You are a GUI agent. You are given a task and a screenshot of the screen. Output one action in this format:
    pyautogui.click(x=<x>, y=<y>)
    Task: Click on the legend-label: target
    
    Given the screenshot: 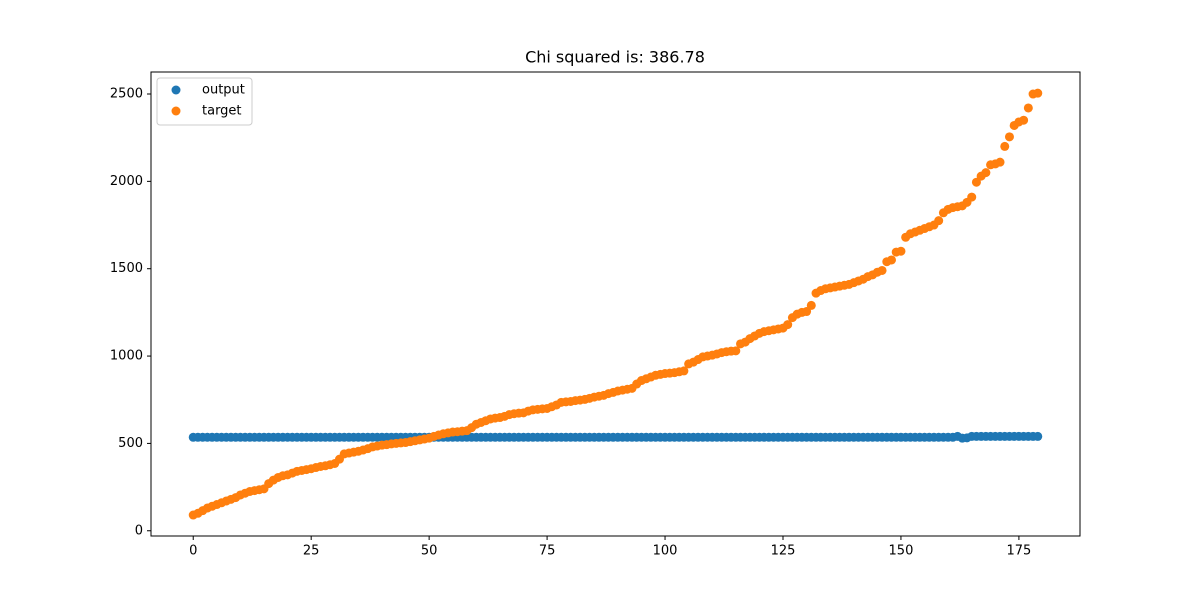 What is the action you would take?
    pyautogui.click(x=222, y=111)
    